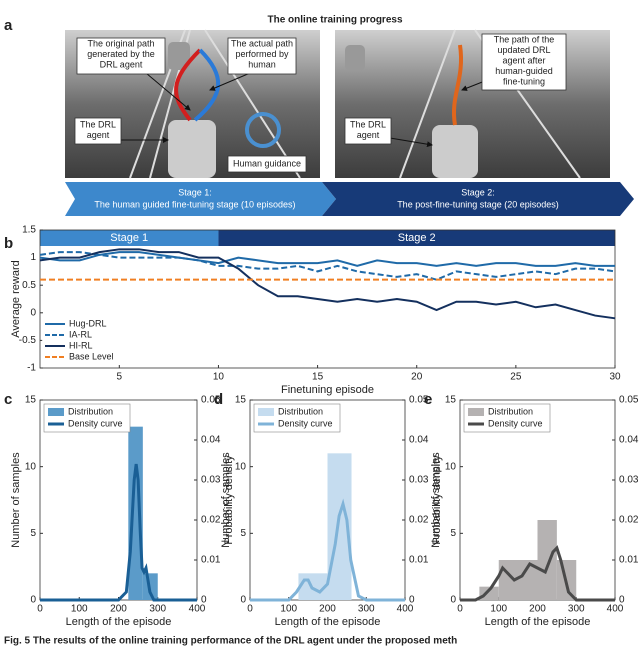 The width and height of the screenshot is (640, 648). Describe the element at coordinates (98, 135) in the screenshot. I see `label-text: agent` at that location.